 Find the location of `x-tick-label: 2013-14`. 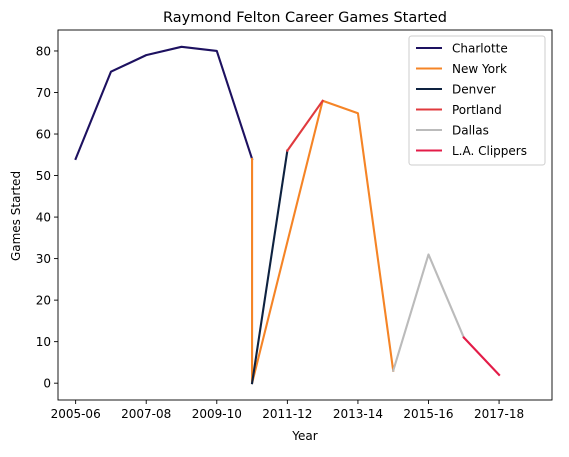

x-tick-label: 2013-14 is located at coordinates (358, 414).